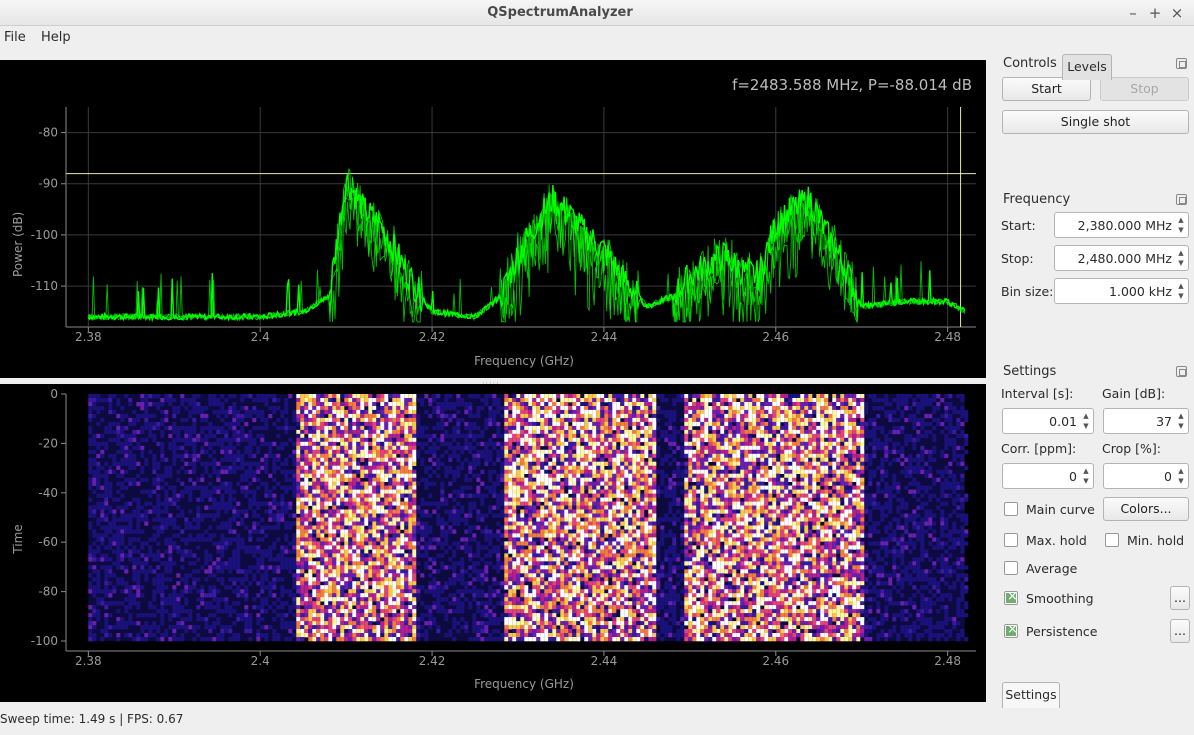  Describe the element at coordinates (1133, 13) in the screenshot. I see `minimize-icon: –` at that location.